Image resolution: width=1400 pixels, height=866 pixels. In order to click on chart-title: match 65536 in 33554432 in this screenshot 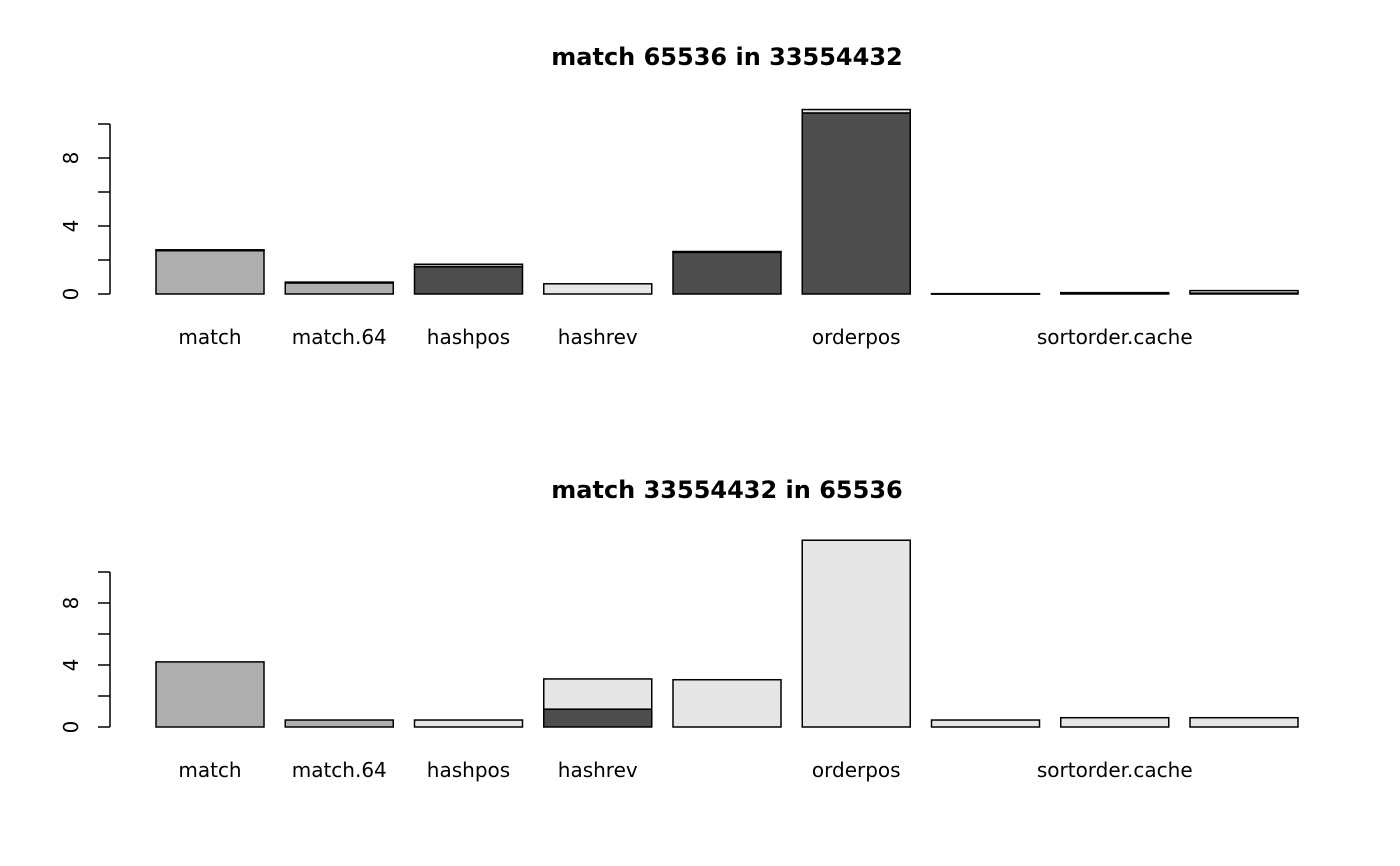, I will do `click(726, 57)`.